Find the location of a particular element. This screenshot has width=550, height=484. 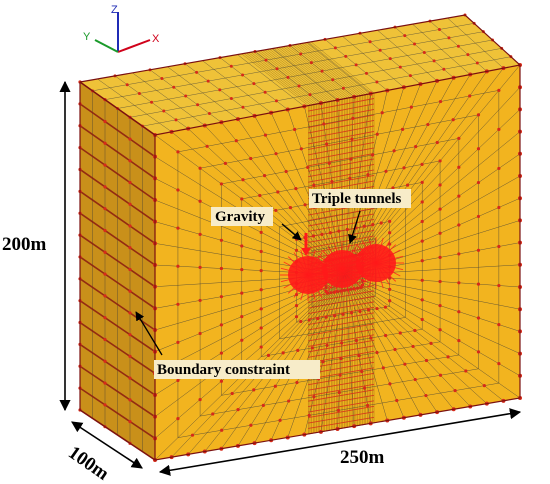

z-axis-label: Z is located at coordinates (114, 10).